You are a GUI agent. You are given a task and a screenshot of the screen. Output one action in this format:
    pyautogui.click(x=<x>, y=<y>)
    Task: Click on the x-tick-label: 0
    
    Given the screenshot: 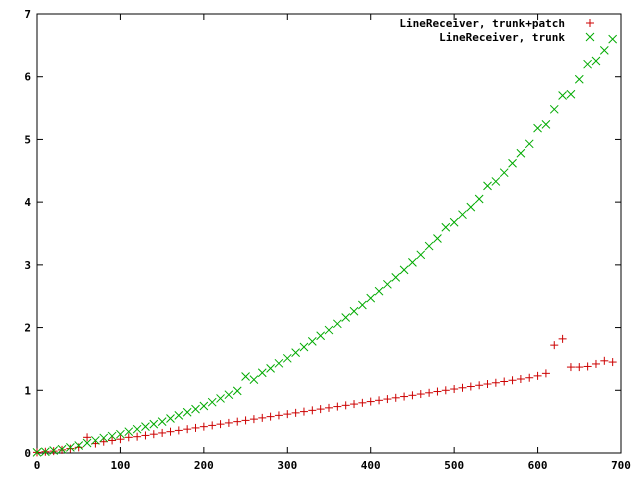 What is the action you would take?
    pyautogui.click(x=37, y=465)
    